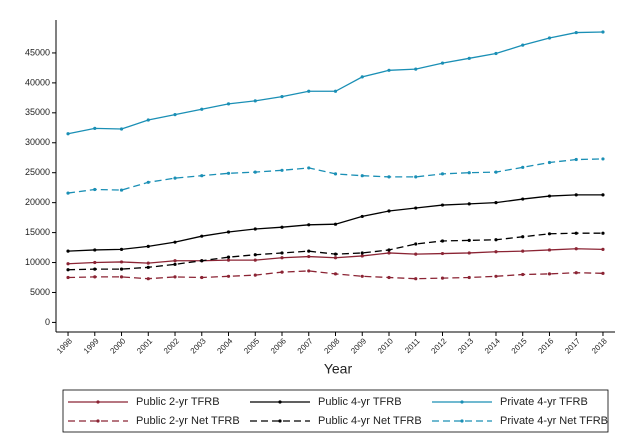 Image resolution: width=625 pixels, height=437 pixels. What do you see at coordinates (37, 262) in the screenshot?
I see `y-tick-label: 10000` at bounding box center [37, 262].